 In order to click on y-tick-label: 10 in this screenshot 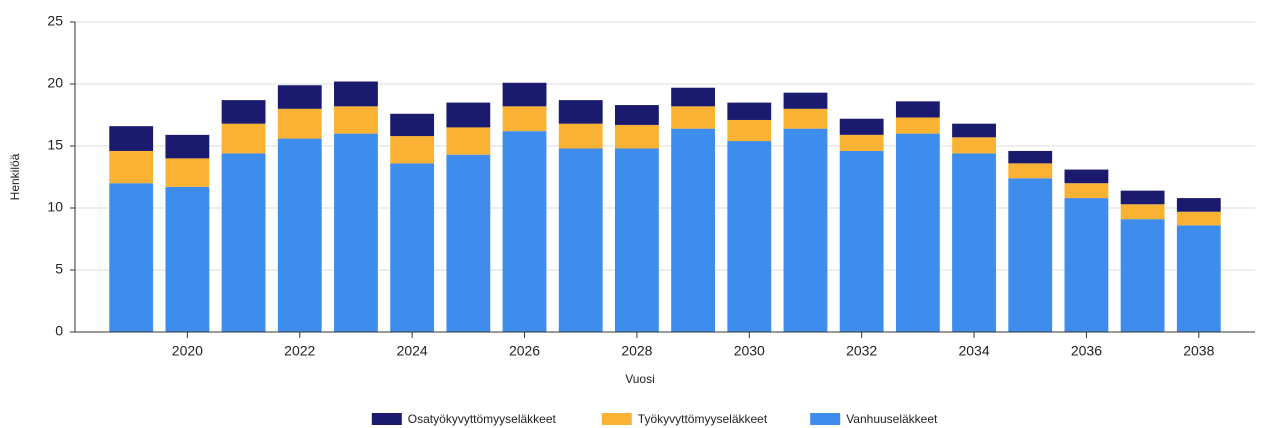, I will do `click(55, 207)`.